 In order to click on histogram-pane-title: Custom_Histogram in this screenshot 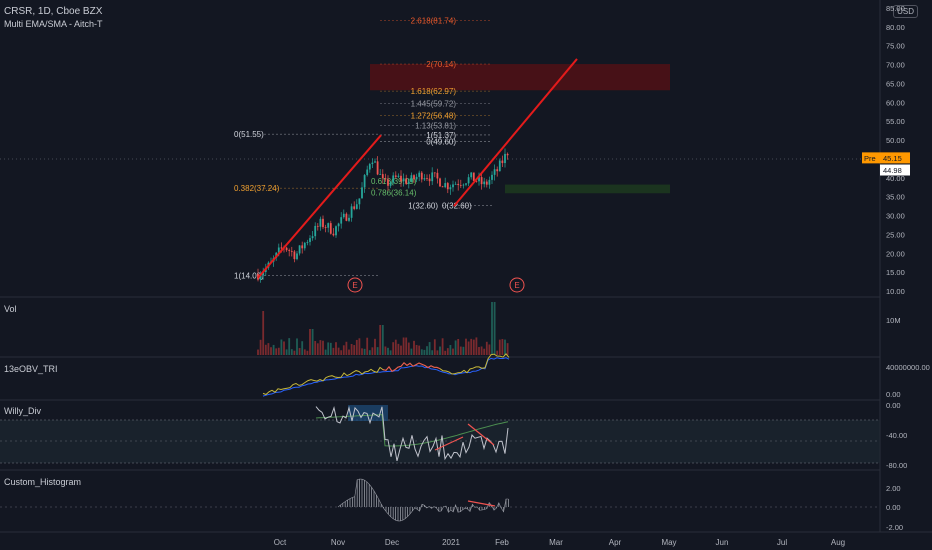, I will do `click(43, 482)`.